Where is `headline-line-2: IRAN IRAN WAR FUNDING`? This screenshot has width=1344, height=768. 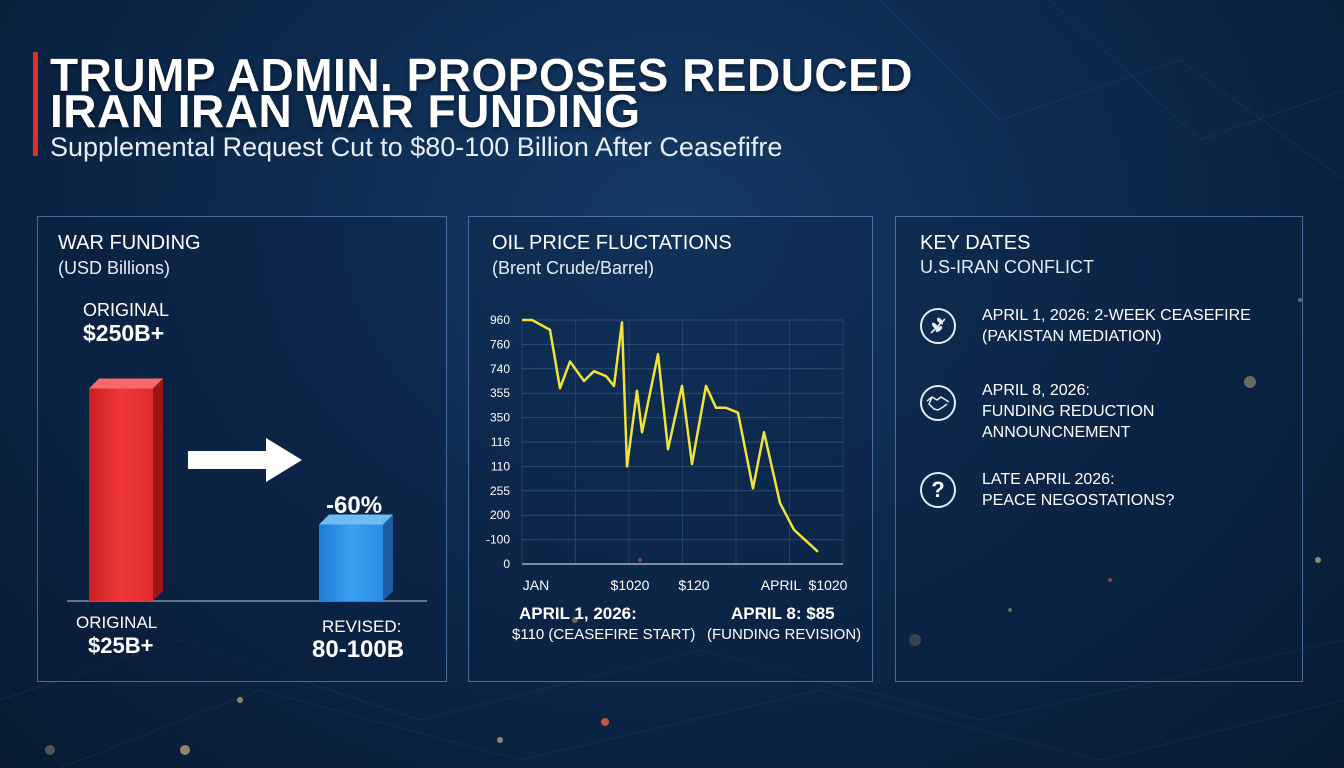 headline-line-2: IRAN IRAN WAR FUNDING is located at coordinates (345, 111).